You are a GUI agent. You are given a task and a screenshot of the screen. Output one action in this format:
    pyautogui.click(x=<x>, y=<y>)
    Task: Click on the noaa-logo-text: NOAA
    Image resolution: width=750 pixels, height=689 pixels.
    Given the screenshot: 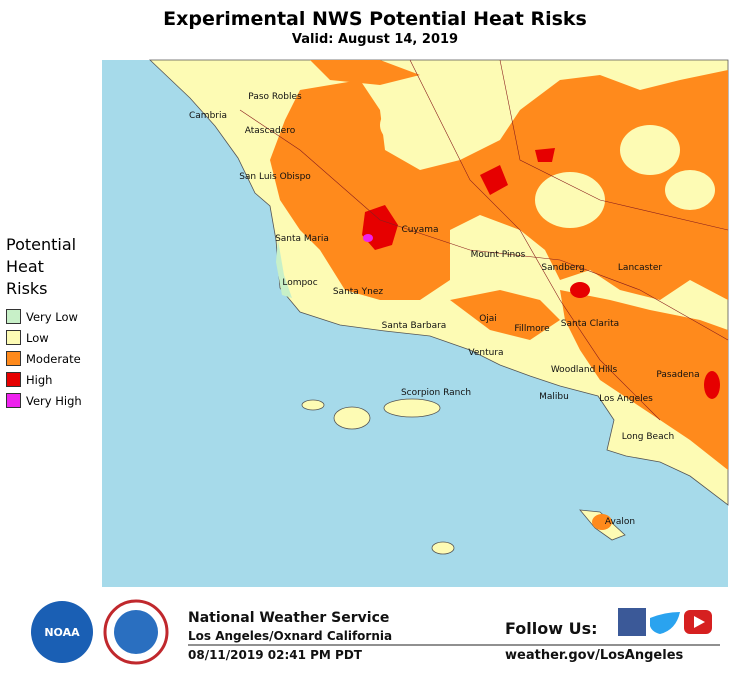 What is the action you would take?
    pyautogui.click(x=62, y=632)
    